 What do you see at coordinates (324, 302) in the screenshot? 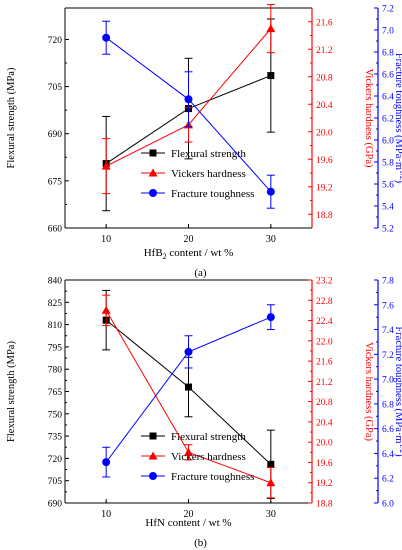
I see `mid-y-tick-label: 22.8` at bounding box center [324, 302].